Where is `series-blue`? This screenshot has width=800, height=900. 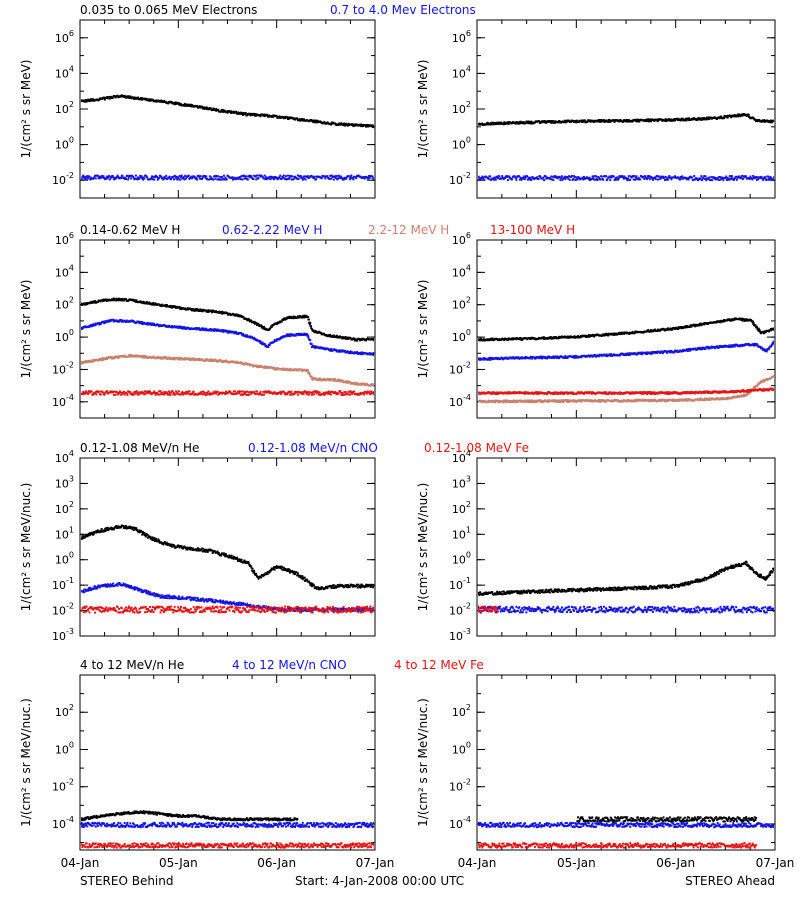 series-blue is located at coordinates (626, 178).